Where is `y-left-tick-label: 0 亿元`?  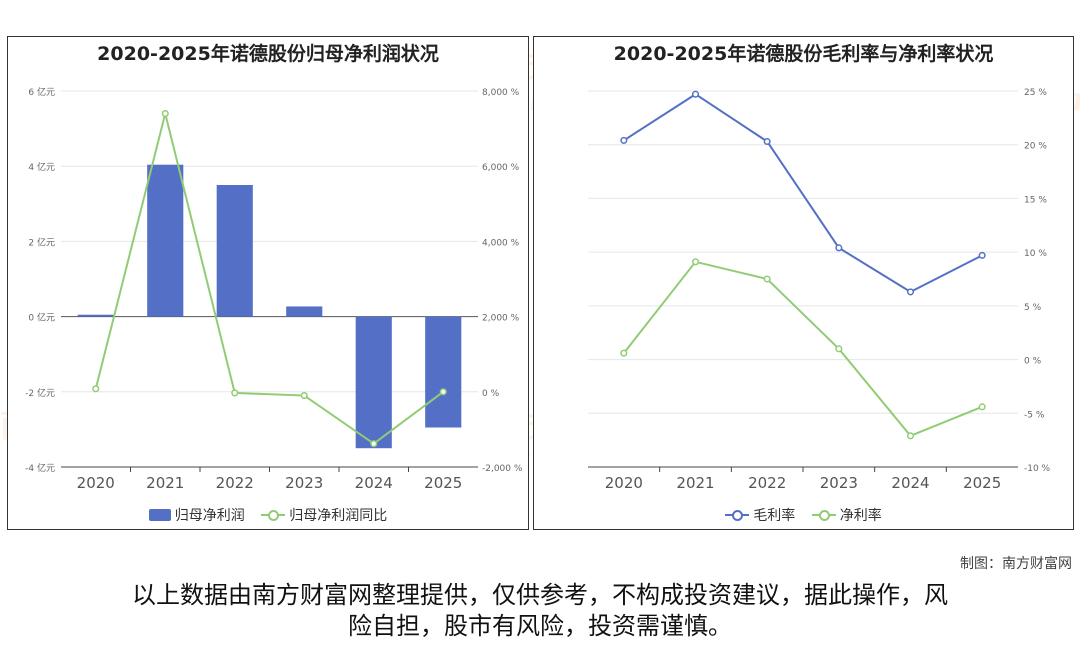 y-left-tick-label: 0 亿元 is located at coordinates (41, 318).